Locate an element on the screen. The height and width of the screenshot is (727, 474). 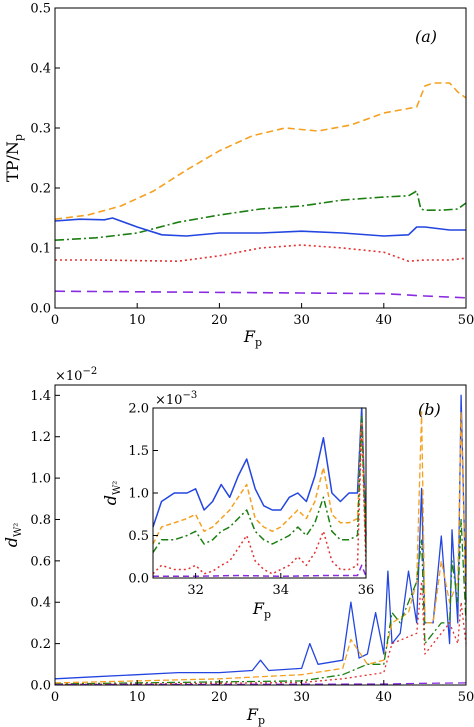
panel-a-x-tick-label: 0 is located at coordinates (55, 320).